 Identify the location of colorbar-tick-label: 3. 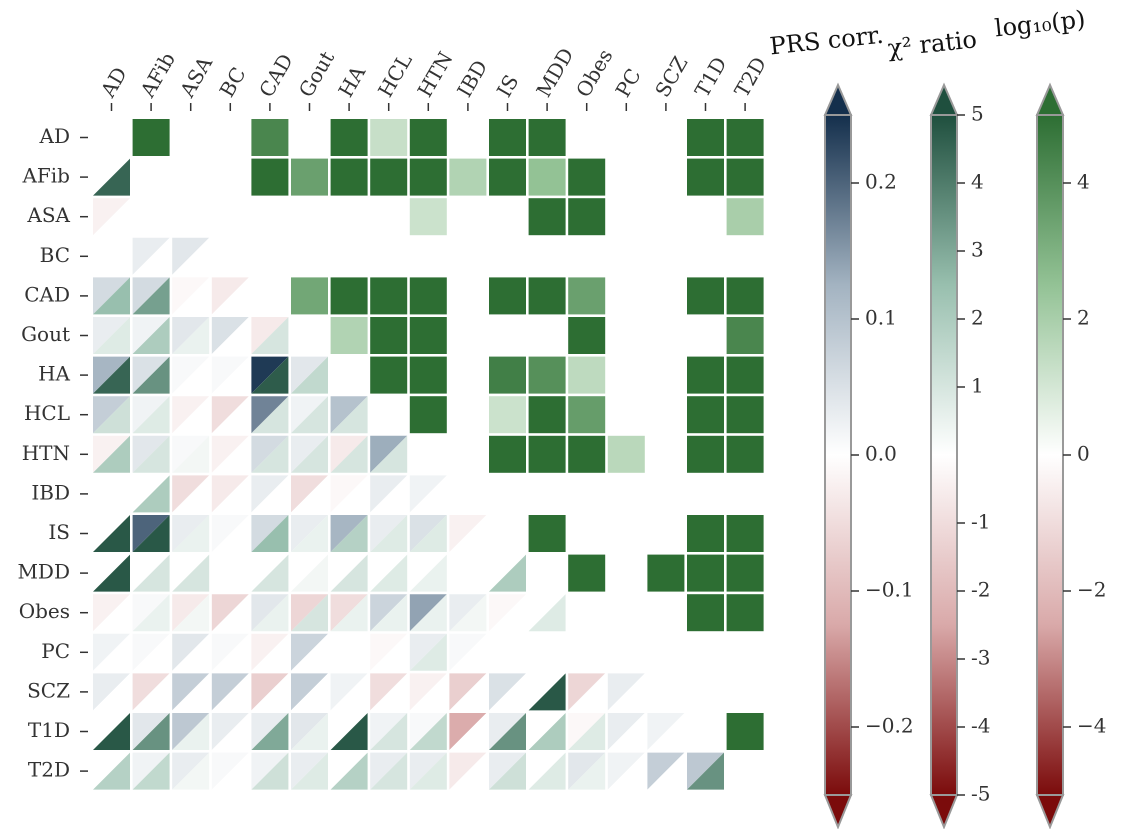
(977, 250).